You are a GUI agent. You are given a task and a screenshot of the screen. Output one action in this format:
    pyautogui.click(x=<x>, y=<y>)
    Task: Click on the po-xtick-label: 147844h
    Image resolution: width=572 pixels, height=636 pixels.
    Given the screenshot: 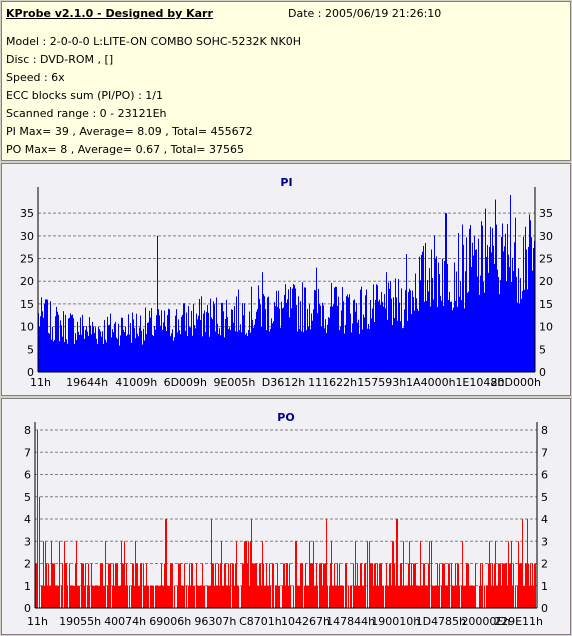 What is the action you would take?
    pyautogui.click(x=350, y=621)
    